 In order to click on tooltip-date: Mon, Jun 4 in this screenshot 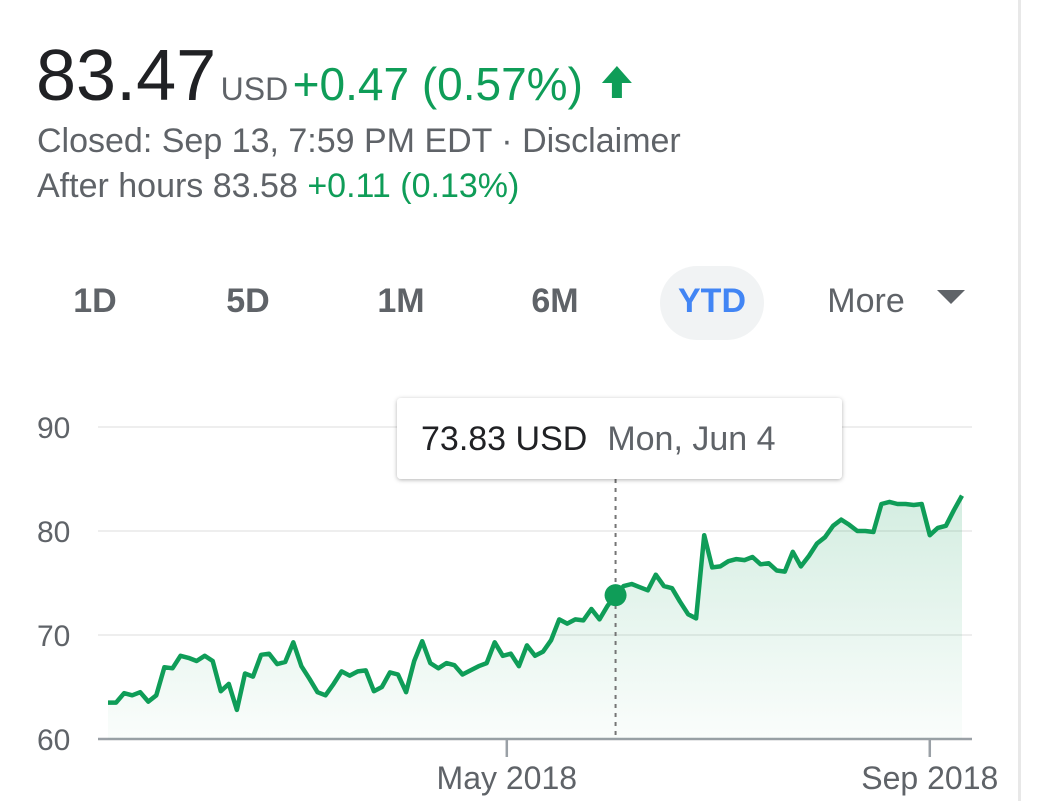, I will do `click(691, 439)`.